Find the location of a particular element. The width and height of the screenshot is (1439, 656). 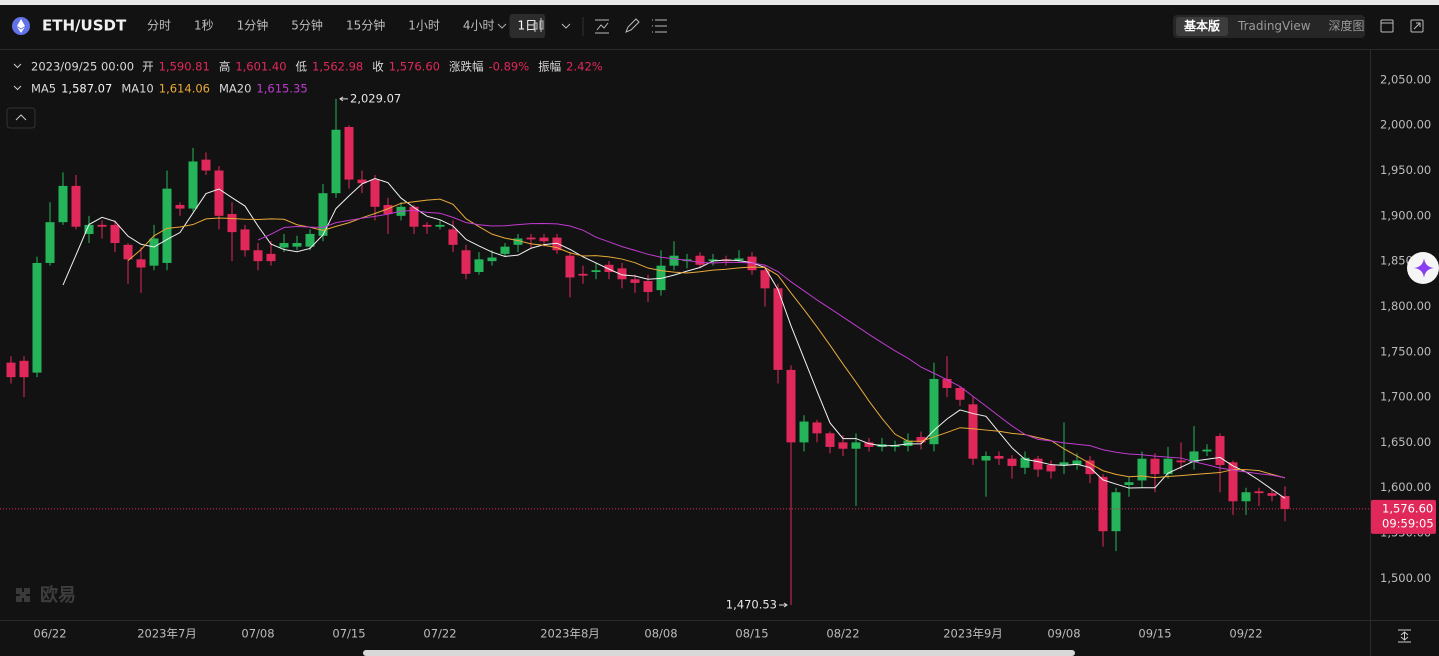

annotation-arrow is located at coordinates (343, 99).